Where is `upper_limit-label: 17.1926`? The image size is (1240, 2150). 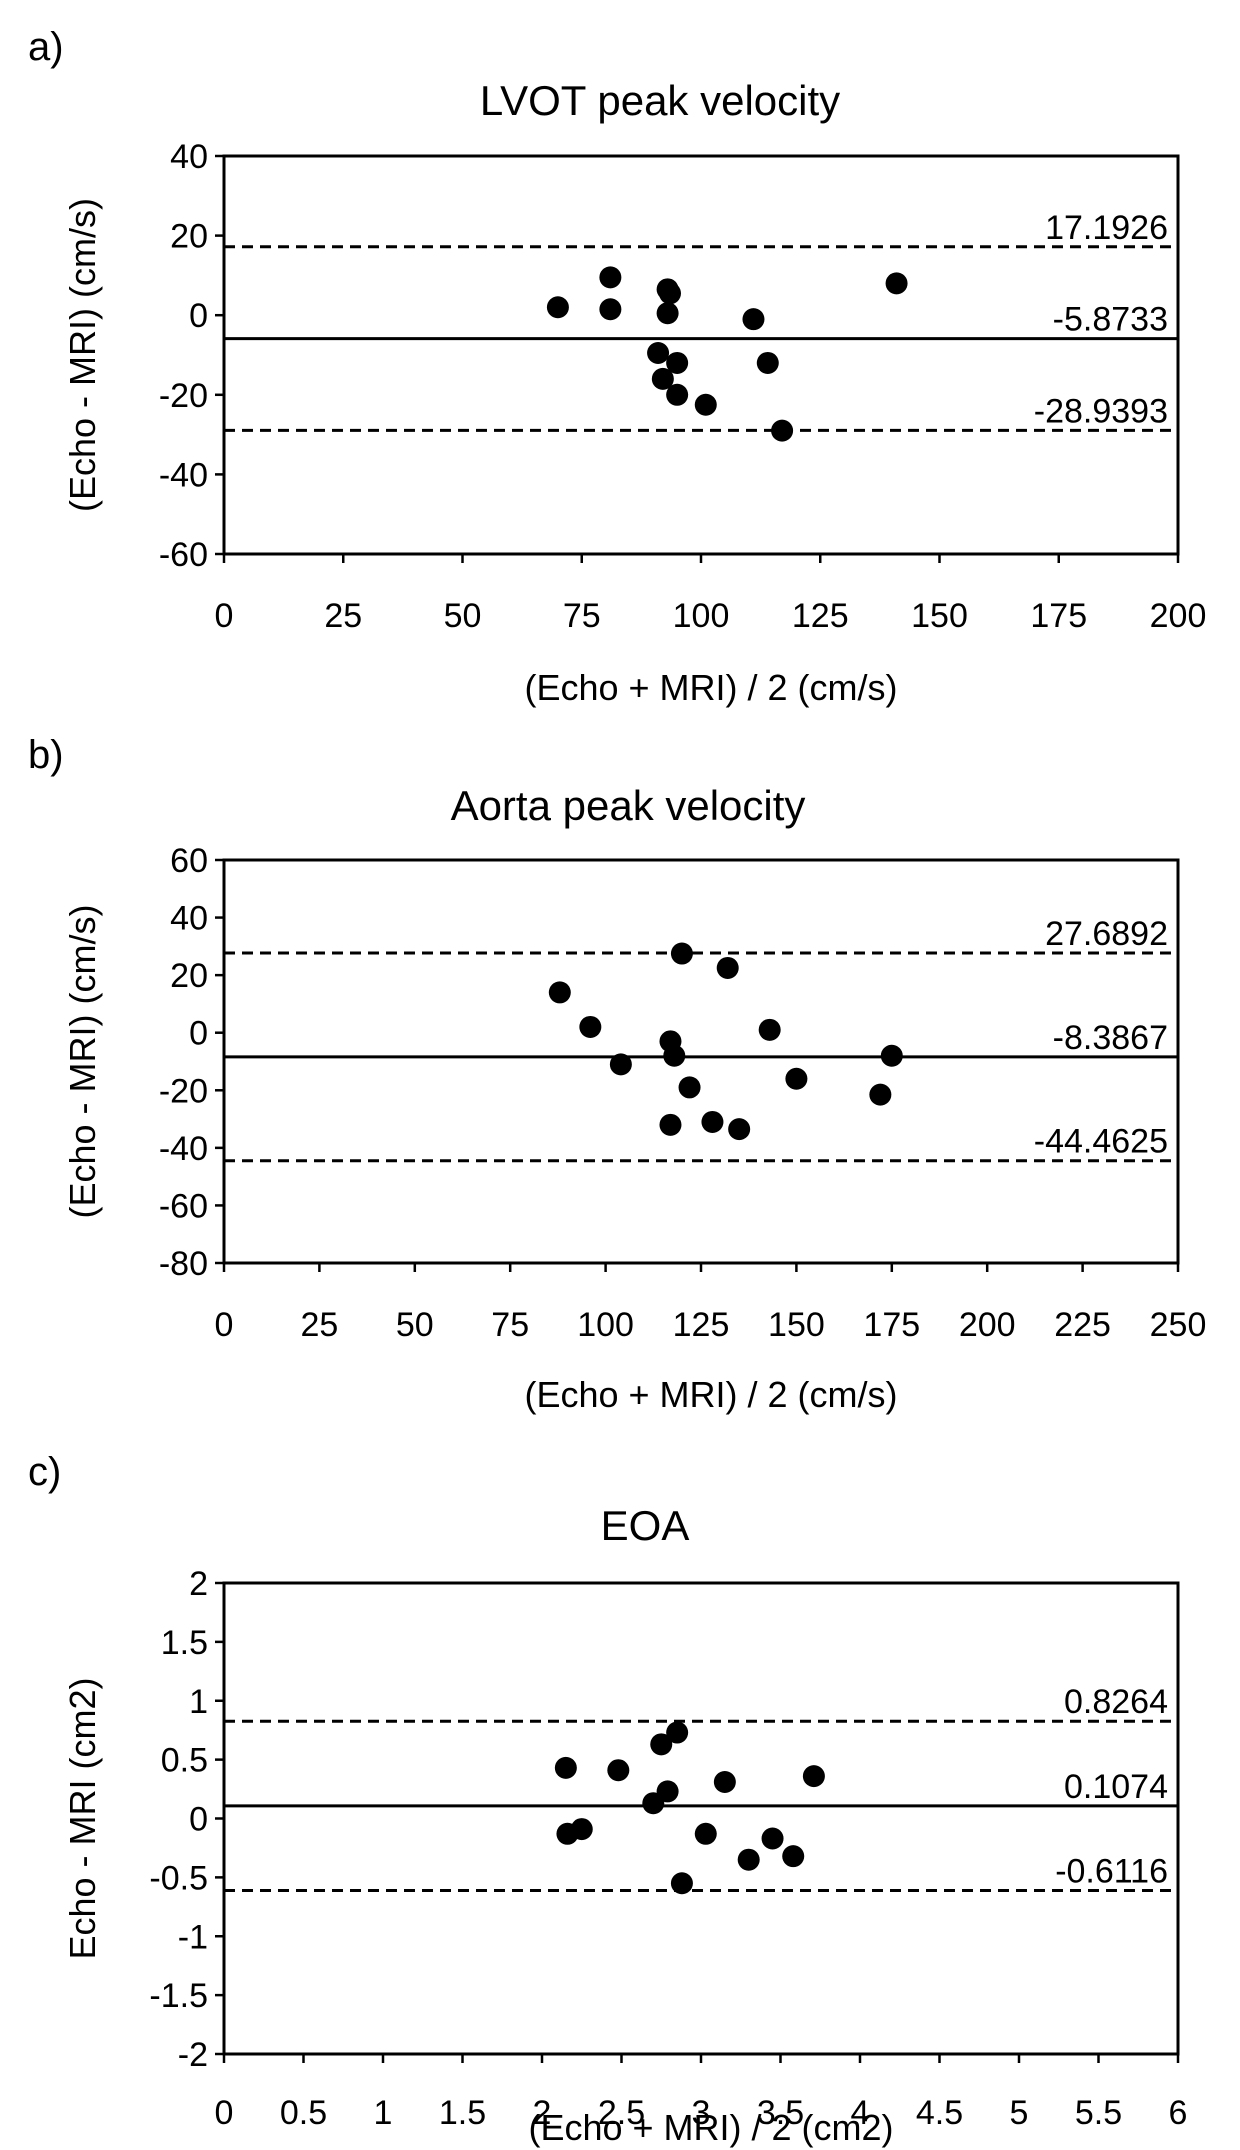 upper_limit-label: 17.1926 is located at coordinates (1106, 228).